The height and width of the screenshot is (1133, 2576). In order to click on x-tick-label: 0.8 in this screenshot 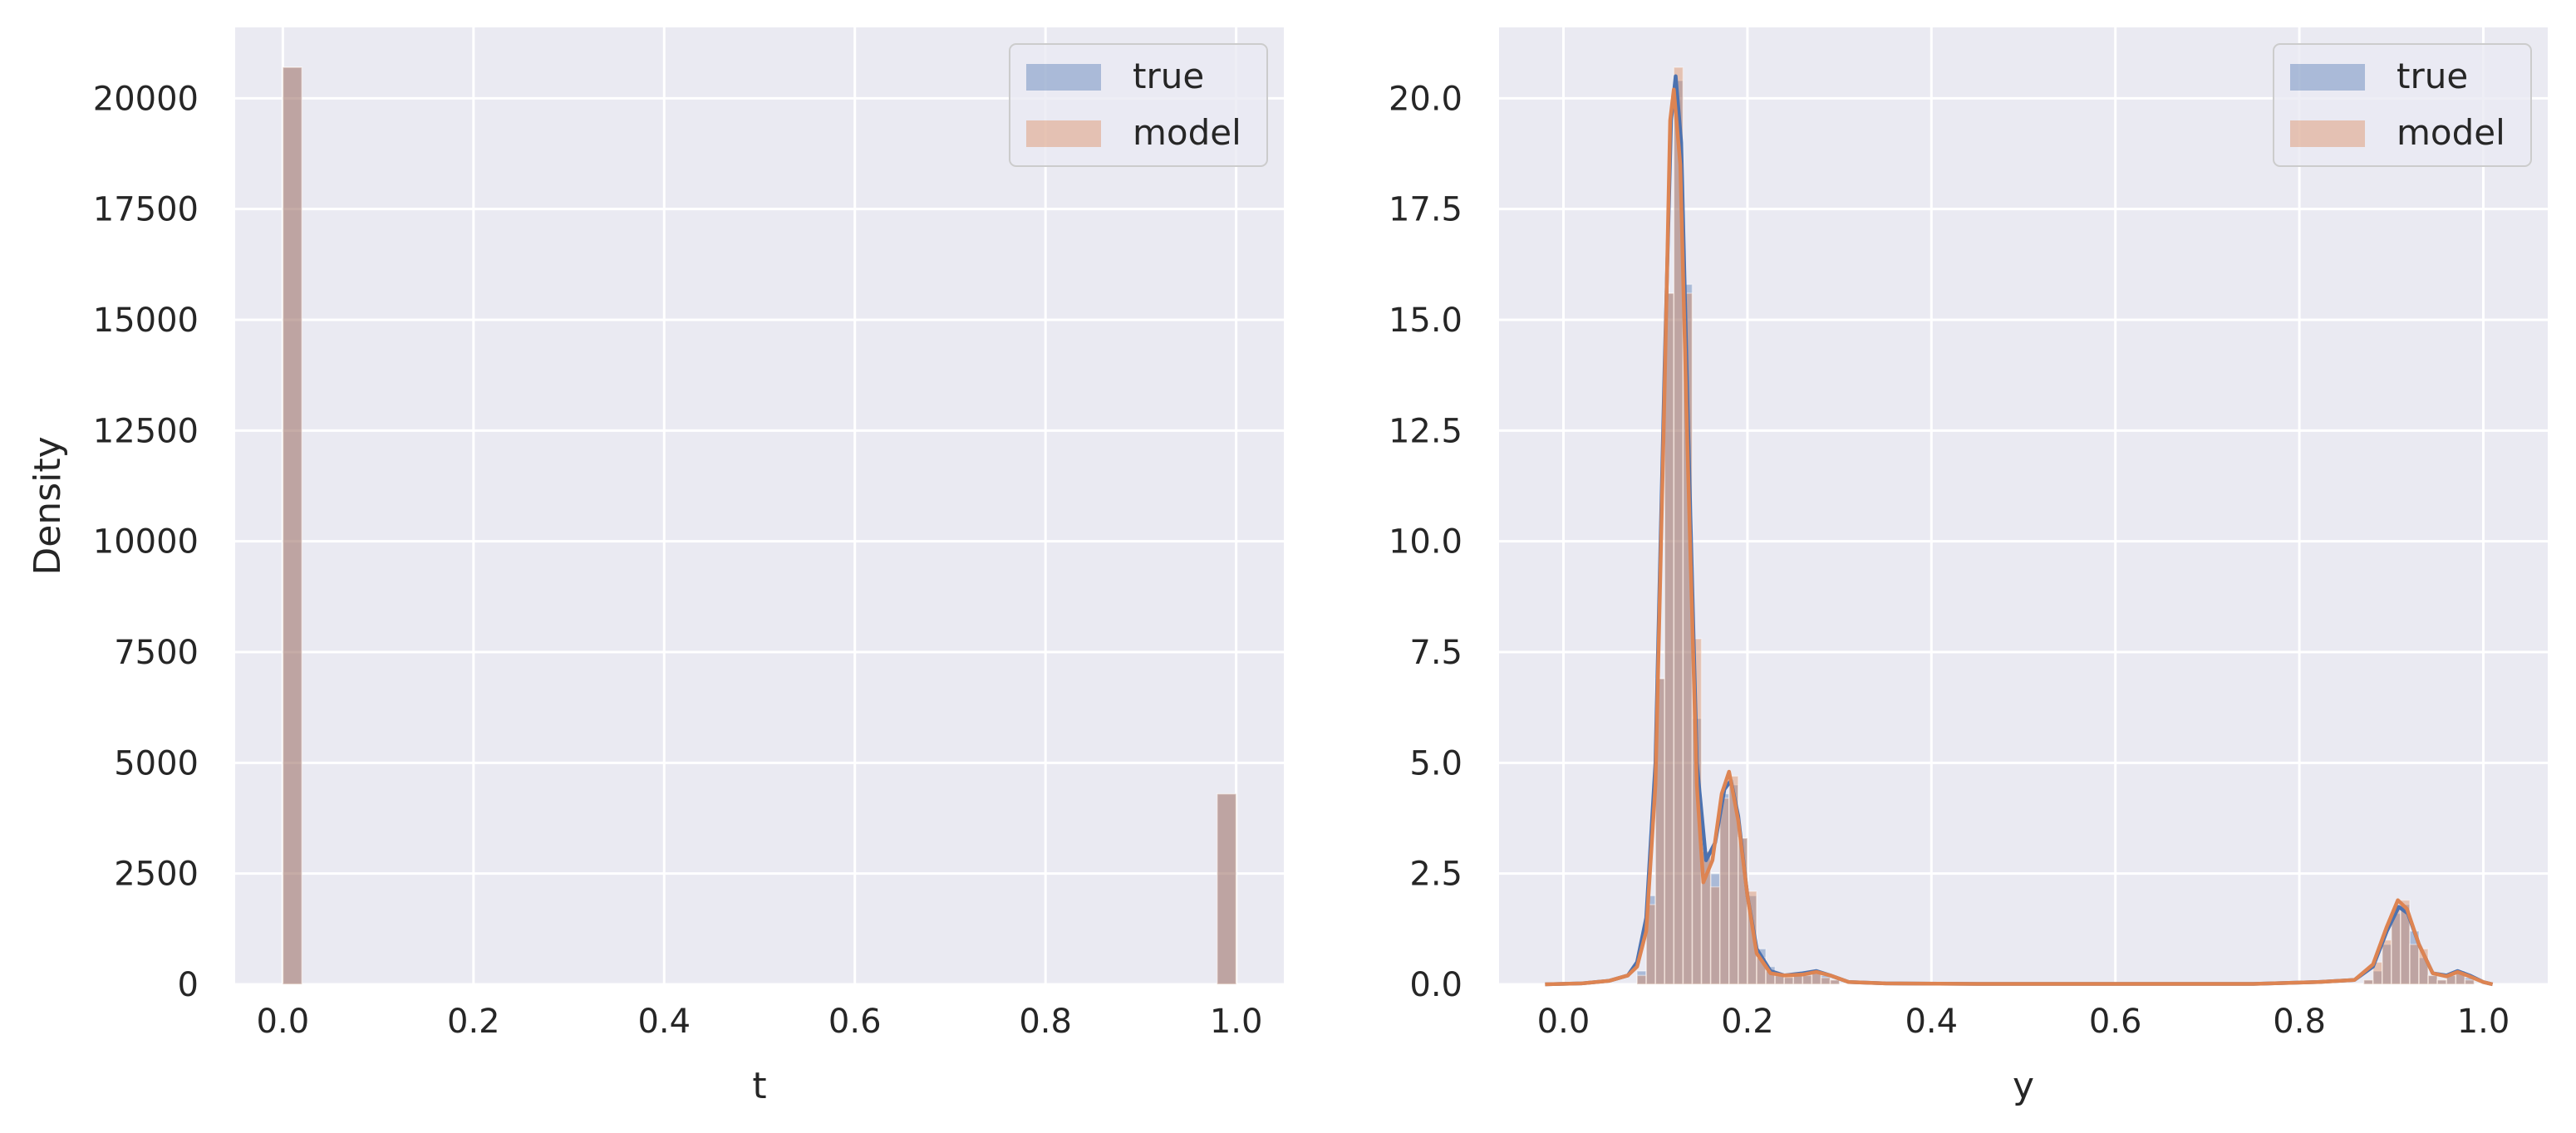, I will do `click(2299, 1022)`.